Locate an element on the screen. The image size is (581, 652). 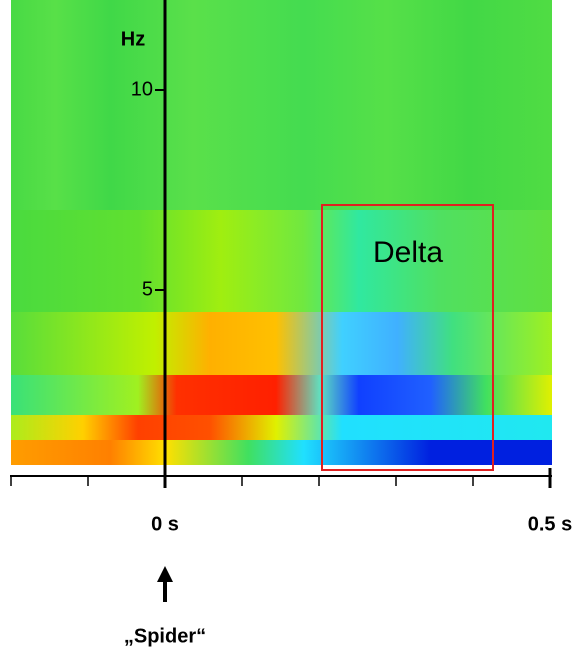
y-tick-label: 5 is located at coordinates (147, 289).